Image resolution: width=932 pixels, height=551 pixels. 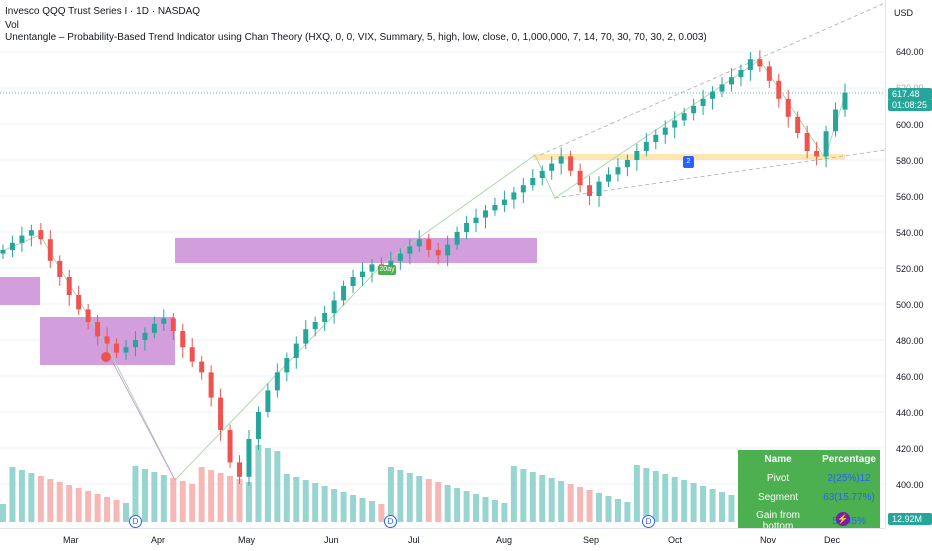 I want to click on time-axis: Mar Apr May Jun Jul Aug Sep Oct Nov Dec, so click(x=442, y=539).